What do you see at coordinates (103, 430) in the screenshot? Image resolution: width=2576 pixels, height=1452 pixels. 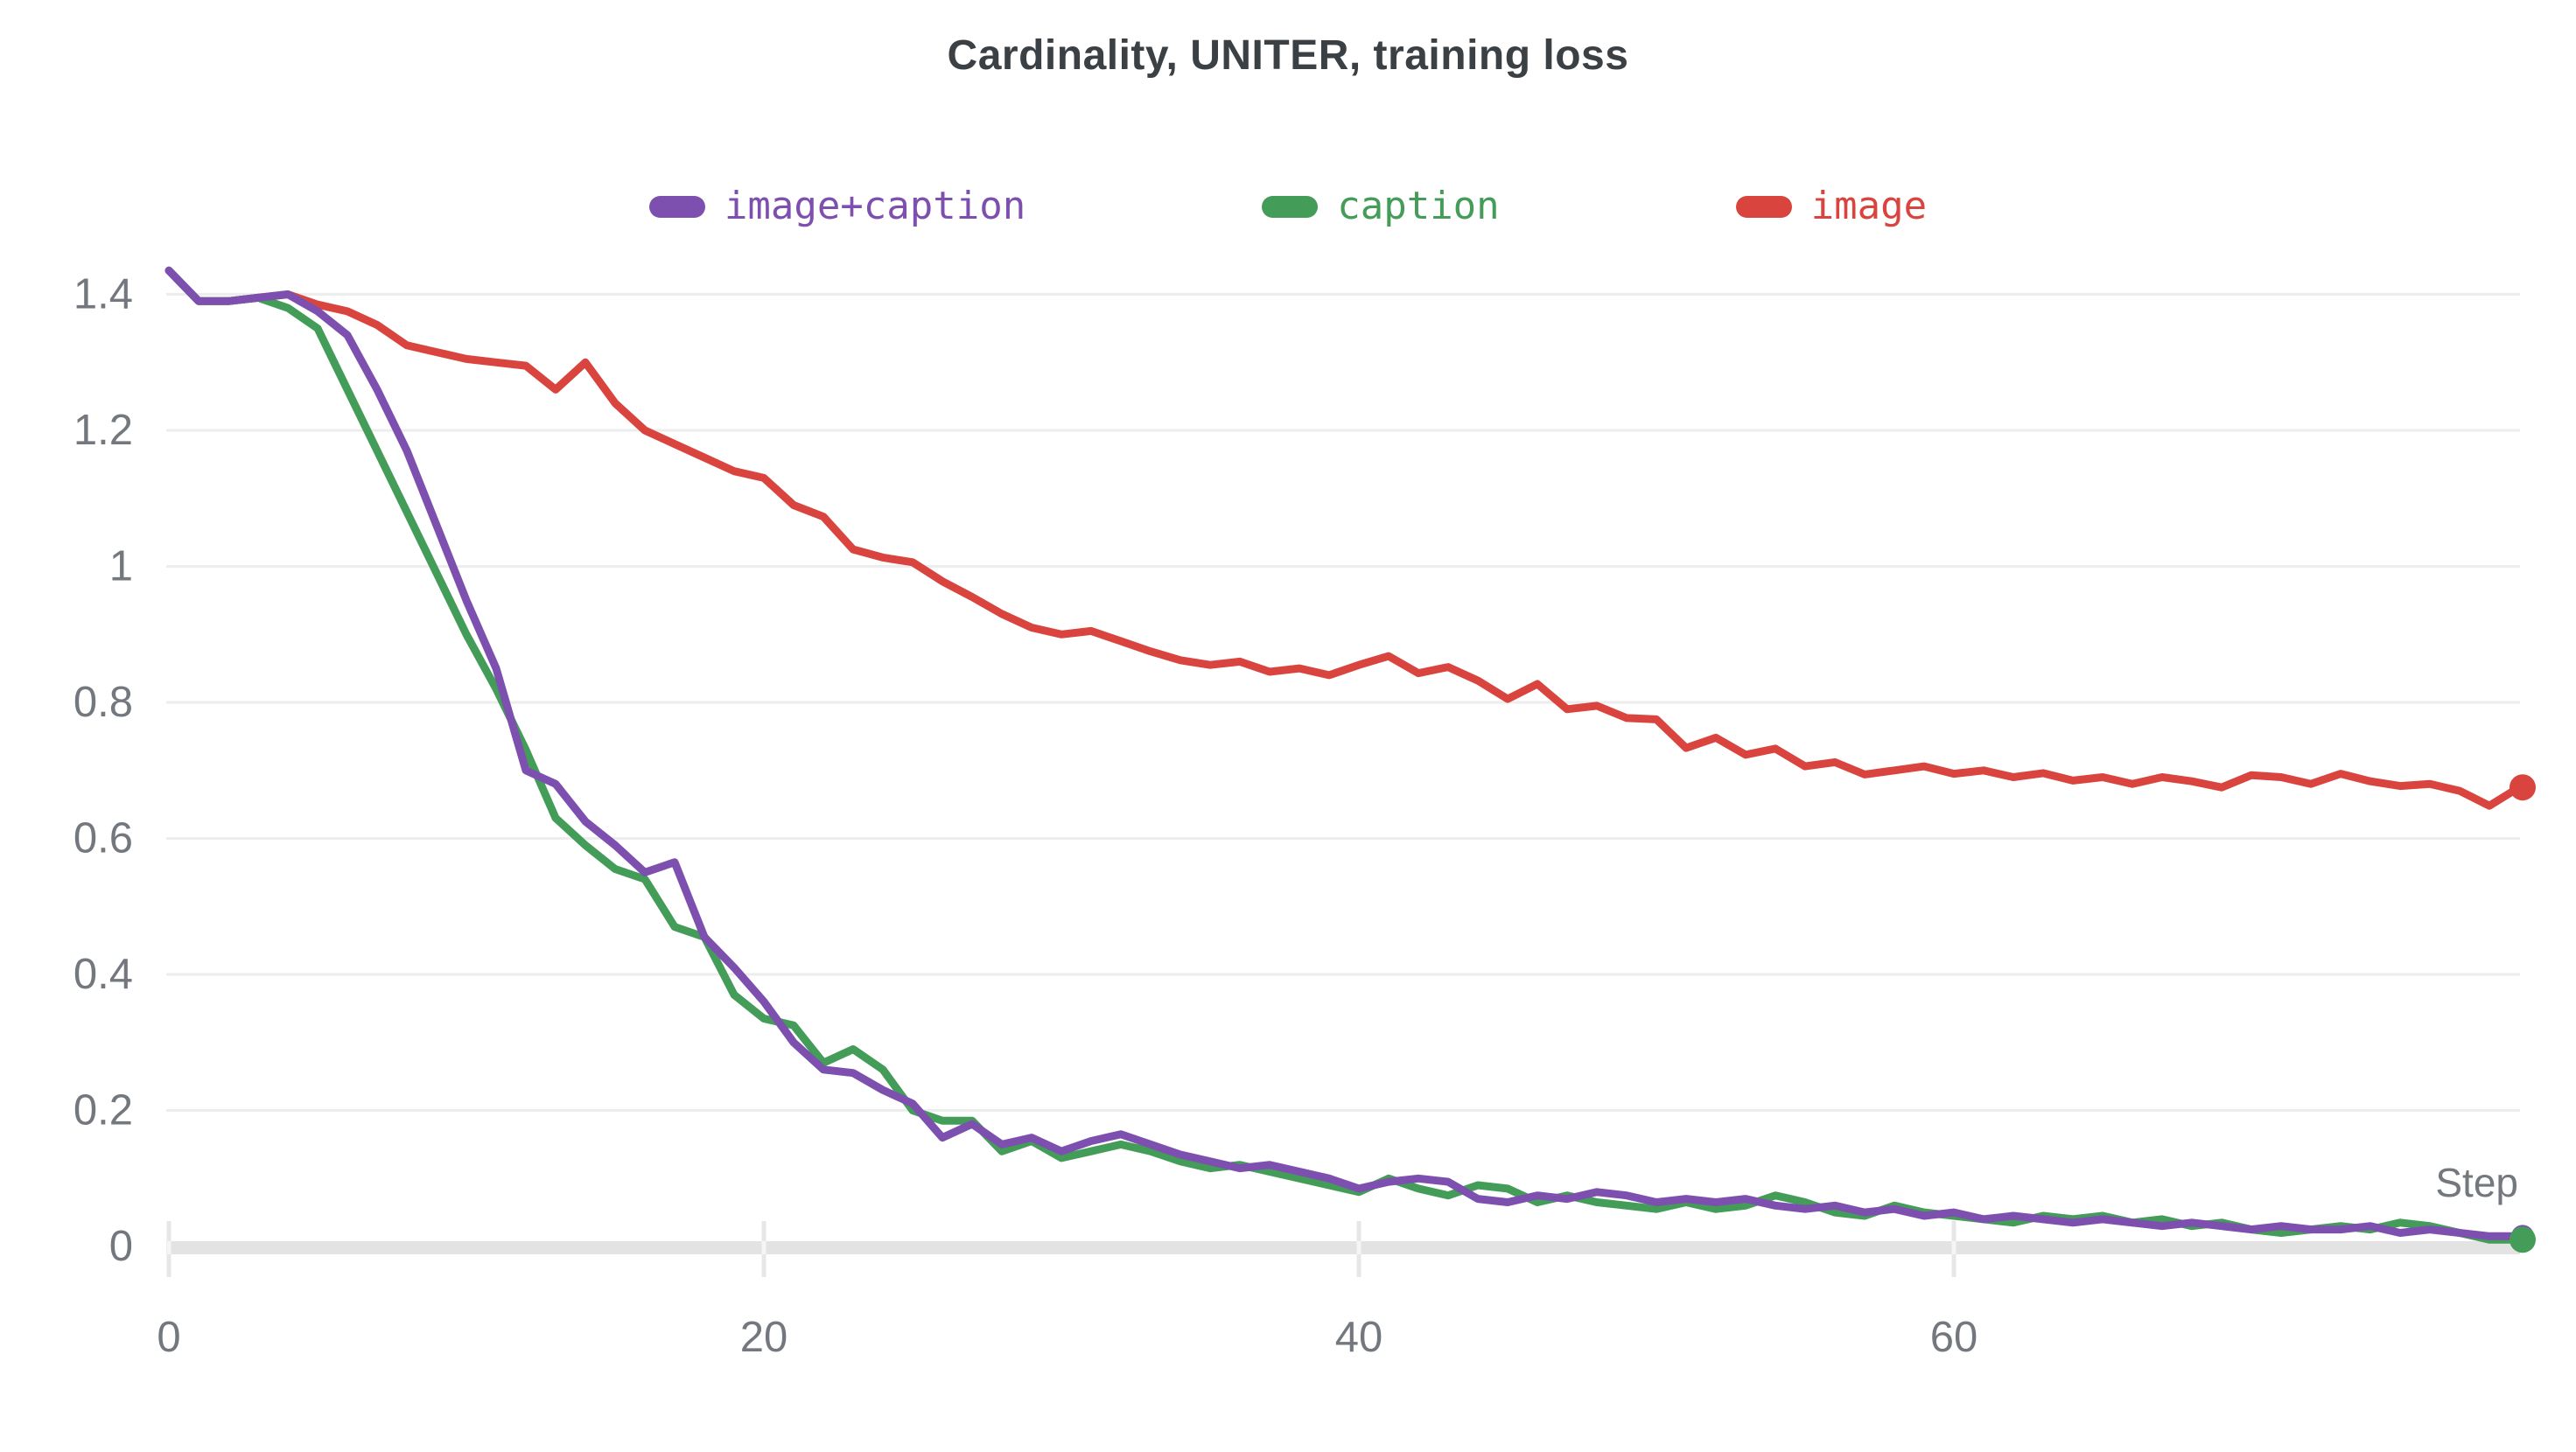 I see `y-tick-label-1.2: 1.2` at bounding box center [103, 430].